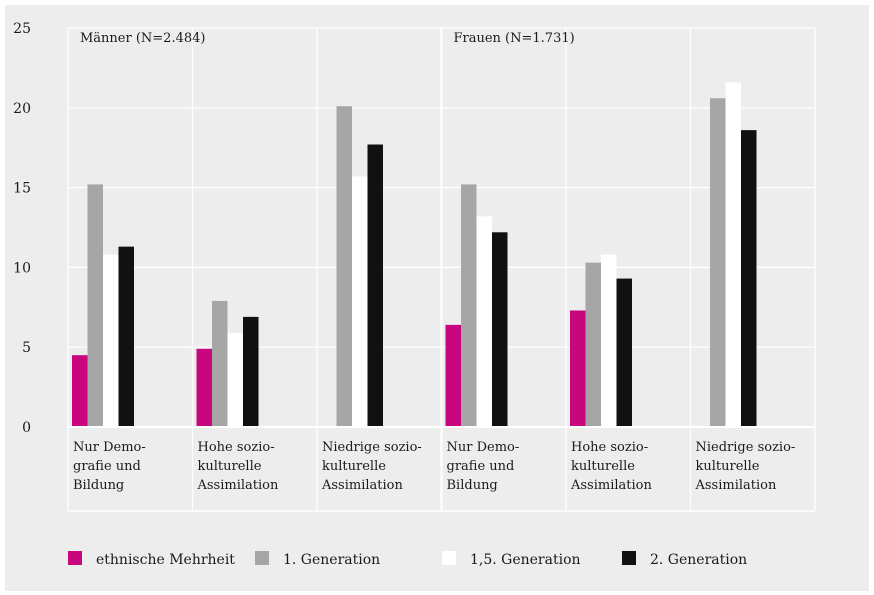 The width and height of the screenshot is (874, 595). Describe the element at coordinates (514, 38) in the screenshot. I see `group-title: Frauen (N=1.731)` at that location.